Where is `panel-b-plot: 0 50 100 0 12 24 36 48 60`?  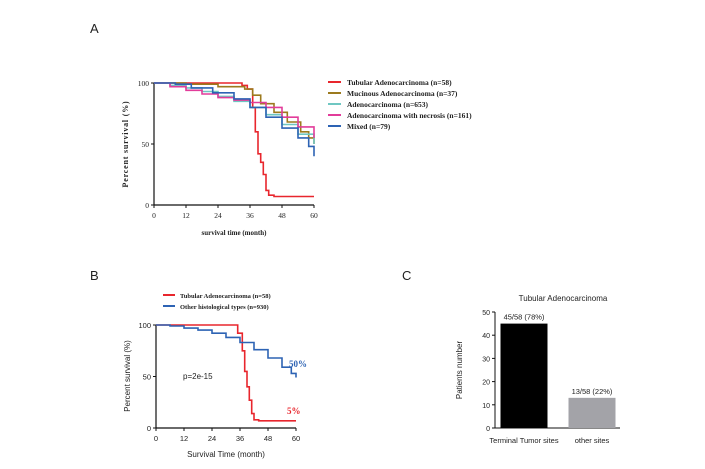
panel-b-plot: 0 50 100 0 12 24 36 48 60 is located at coordinates (219, 382).